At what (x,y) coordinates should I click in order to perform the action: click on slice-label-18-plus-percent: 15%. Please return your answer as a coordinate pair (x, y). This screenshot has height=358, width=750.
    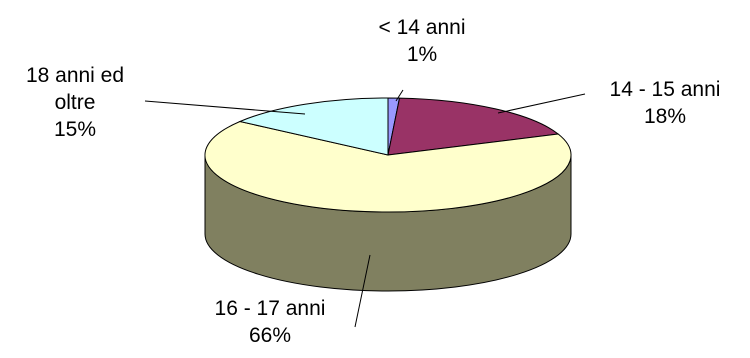
    Looking at the image, I should click on (75, 129).